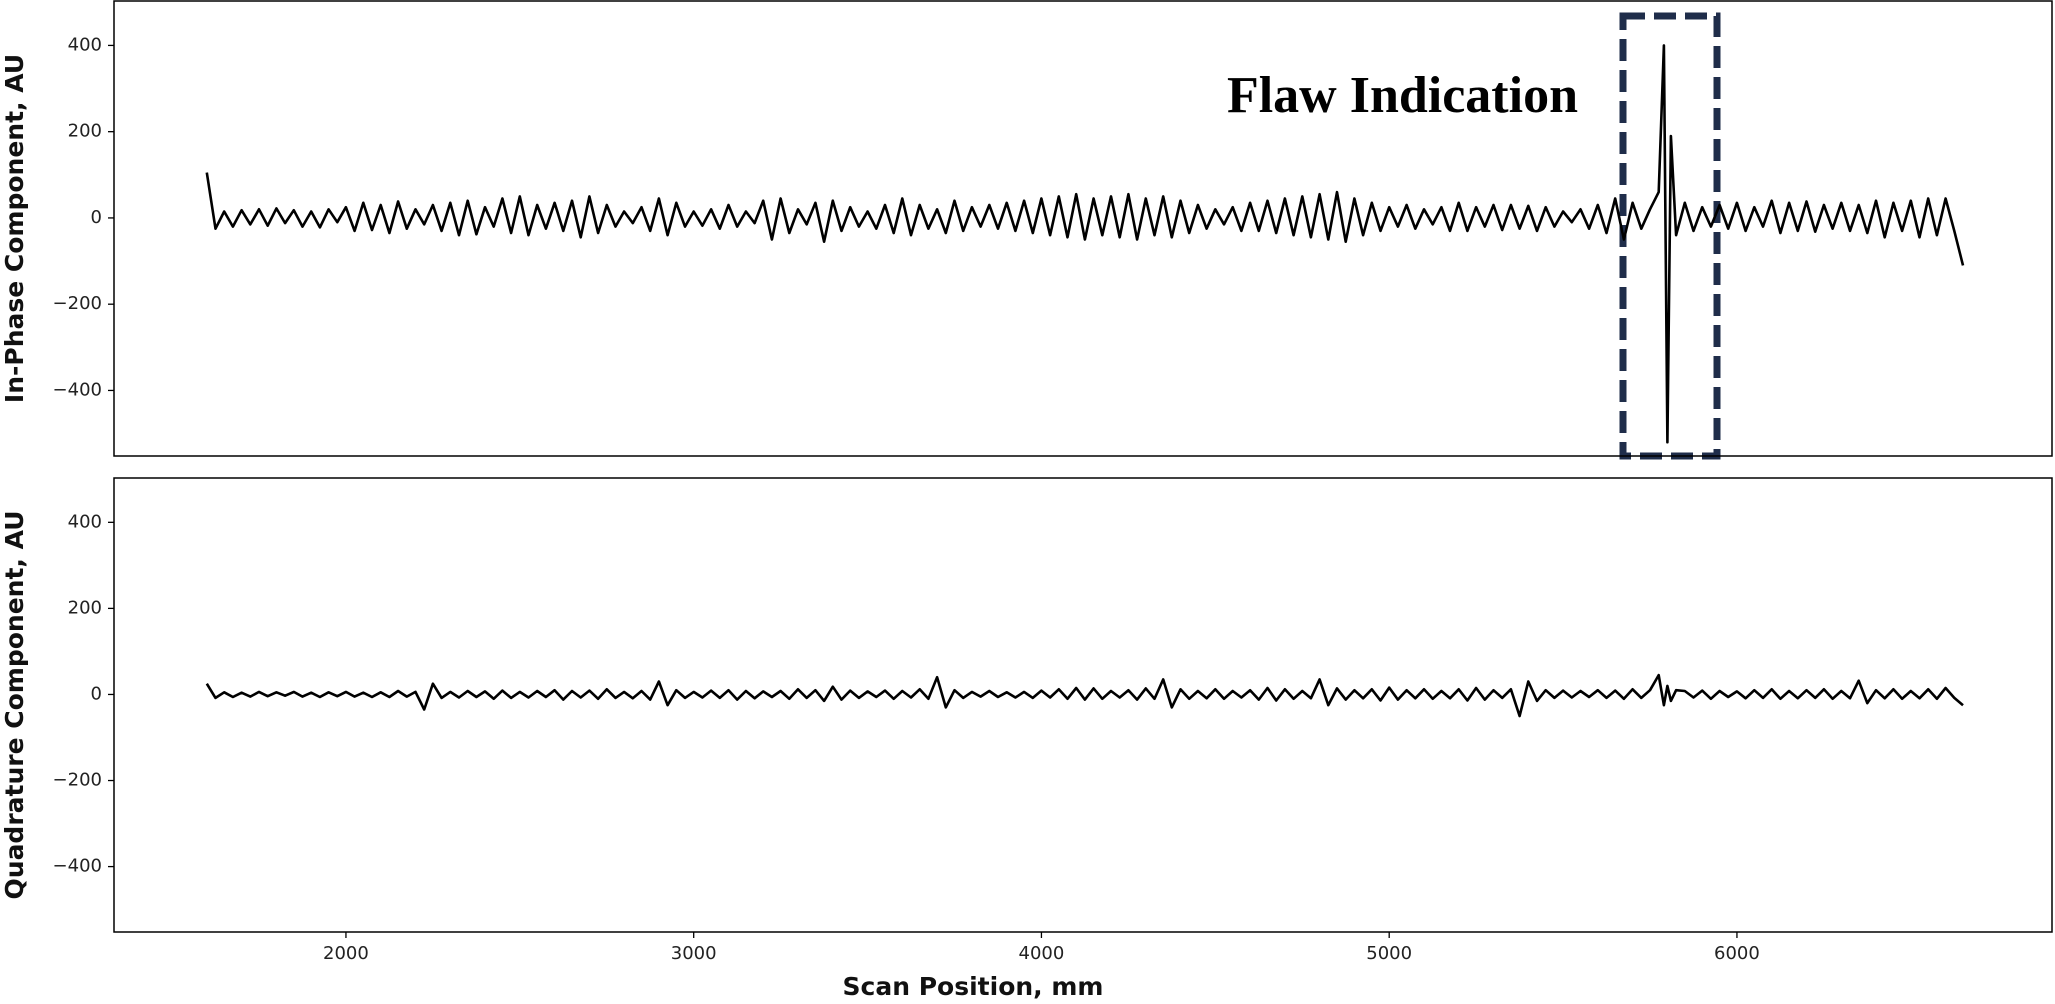 This screenshot has height=1004, width=2055. I want to click on x-axis-label: Scan Position, mm, so click(973, 986).